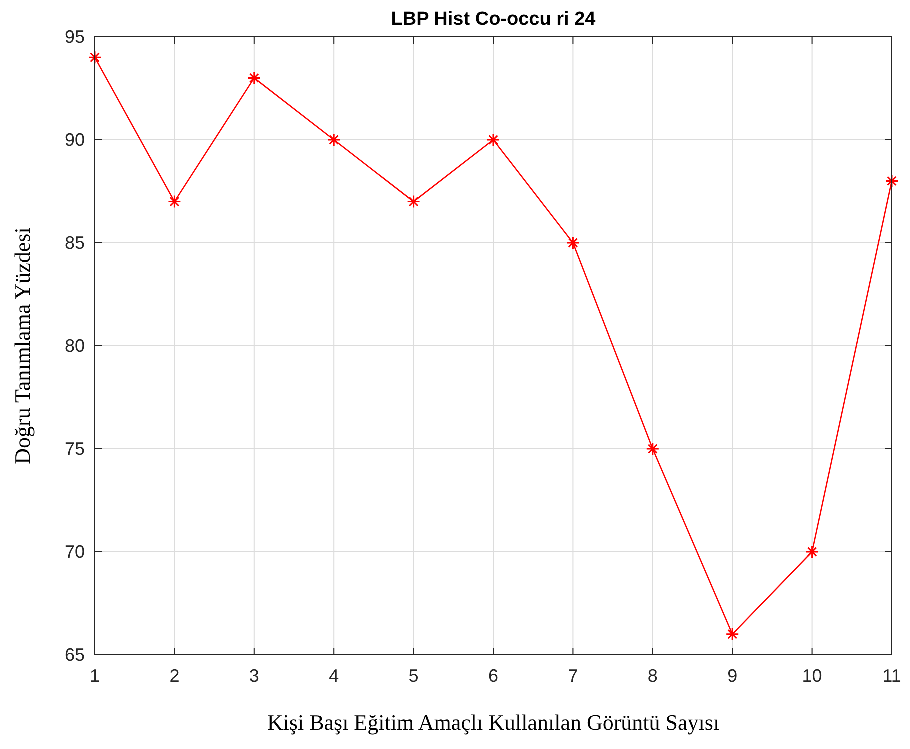 This screenshot has width=910, height=749. I want to click on x-tick-label: 3, so click(254, 676).